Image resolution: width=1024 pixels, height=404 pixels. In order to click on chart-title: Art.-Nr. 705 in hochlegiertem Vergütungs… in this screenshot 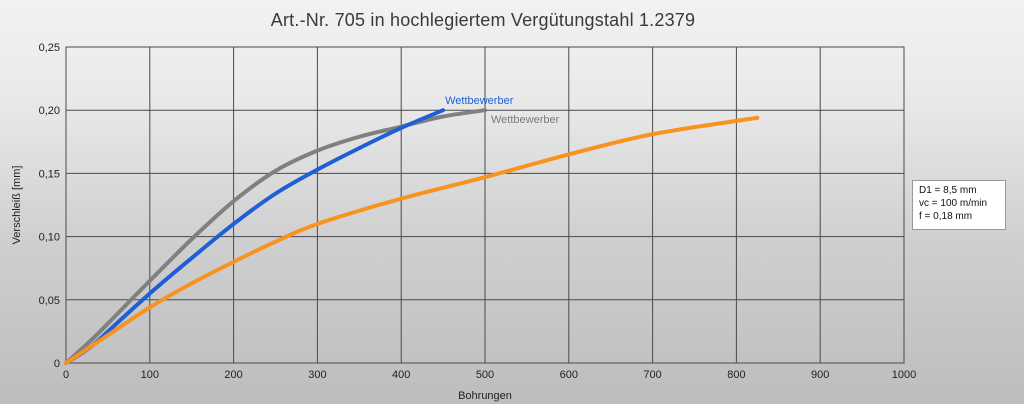, I will do `click(483, 20)`.